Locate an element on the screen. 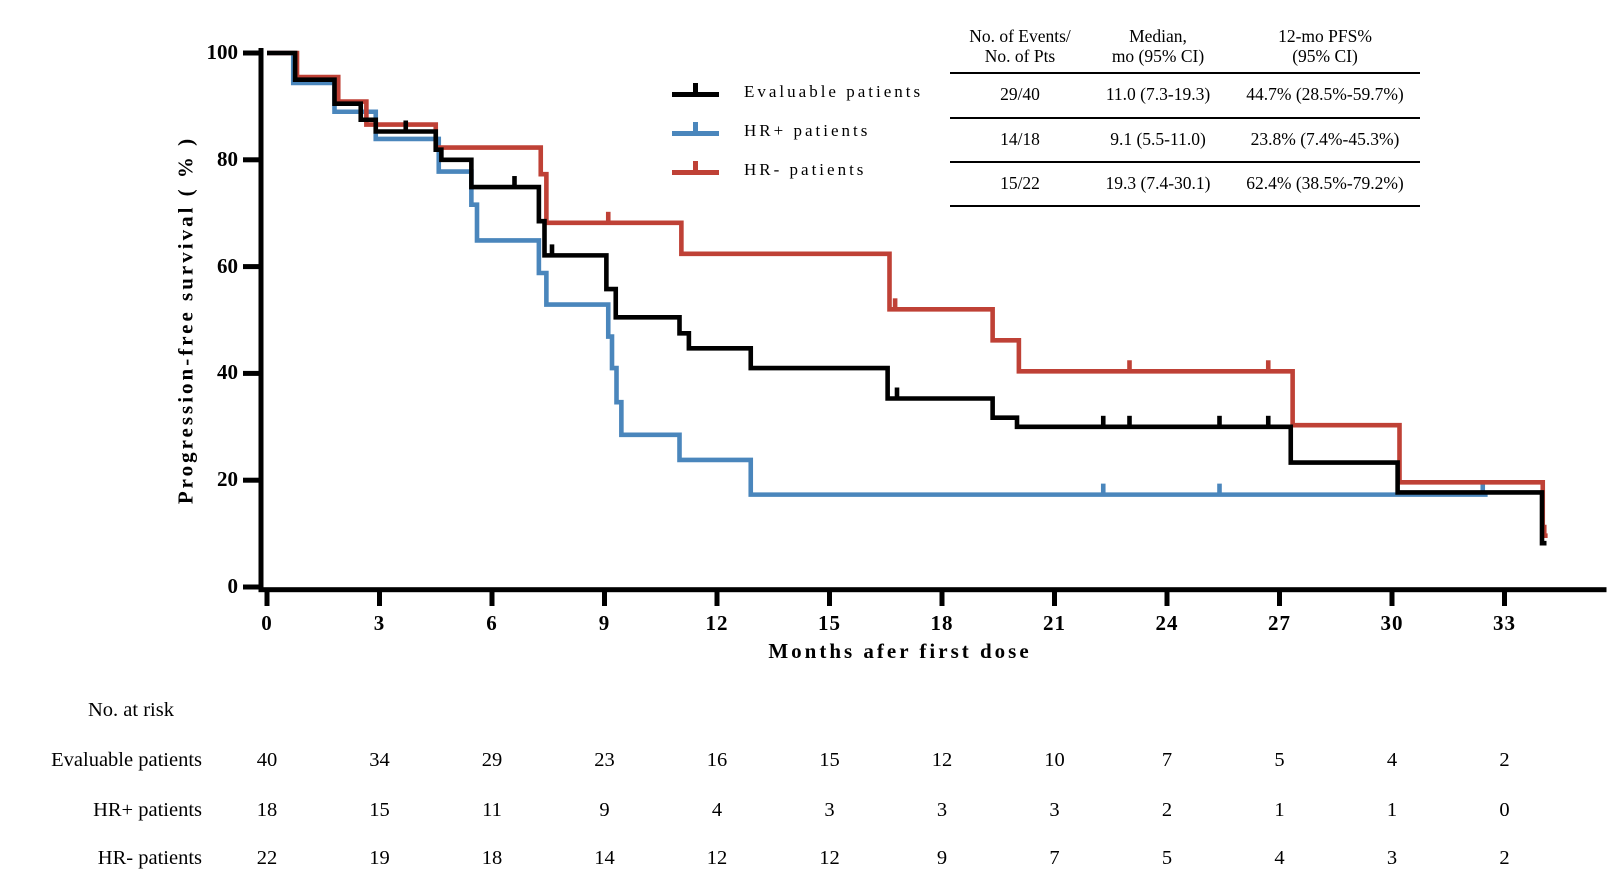 The width and height of the screenshot is (1618, 888). risk-count: 34 is located at coordinates (379, 760).